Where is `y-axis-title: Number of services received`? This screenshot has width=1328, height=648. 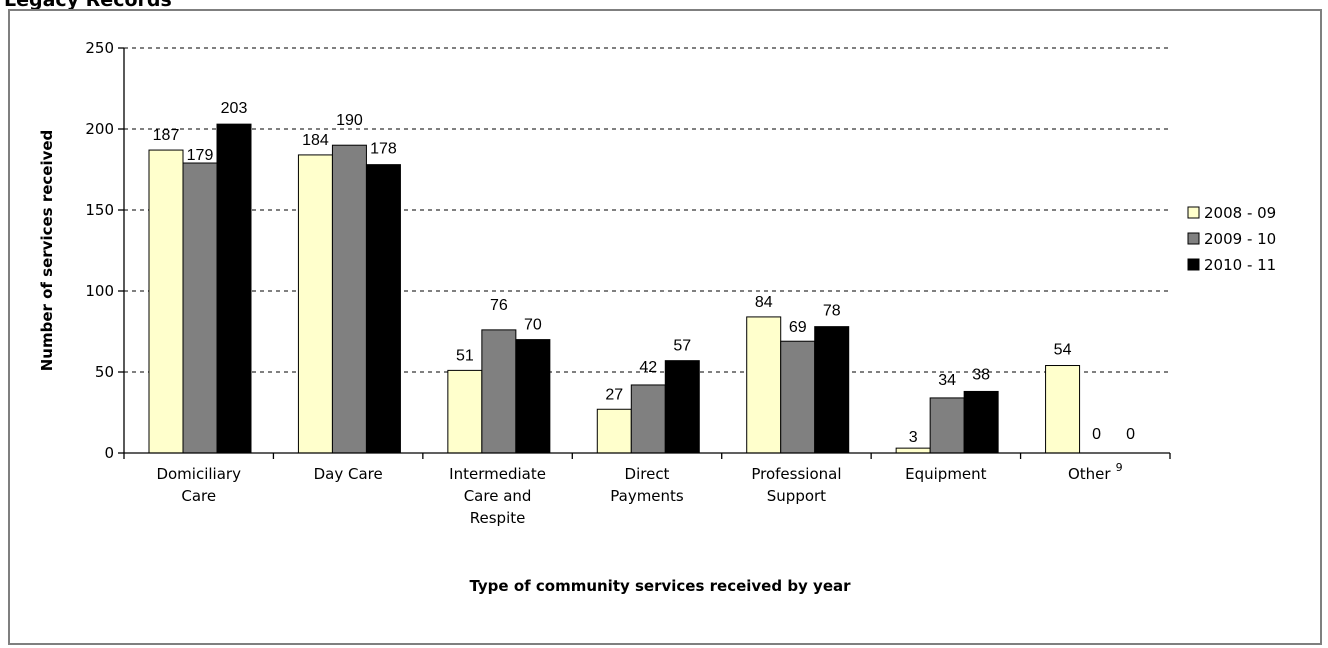
y-axis-title: Number of services received is located at coordinates (47, 251).